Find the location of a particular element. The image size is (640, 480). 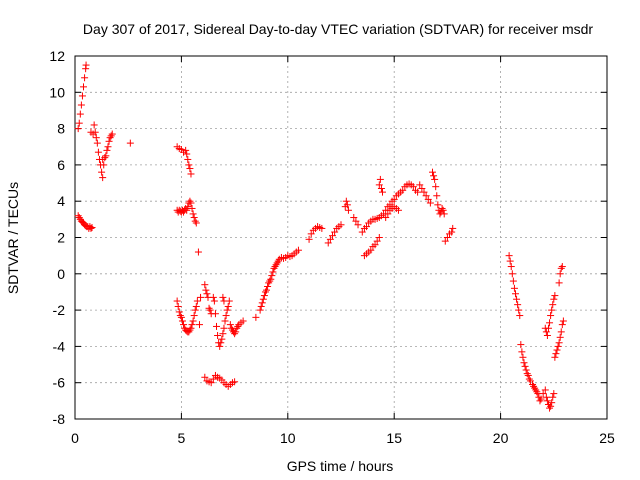

y-tick-label: 10 is located at coordinates (57, 92).